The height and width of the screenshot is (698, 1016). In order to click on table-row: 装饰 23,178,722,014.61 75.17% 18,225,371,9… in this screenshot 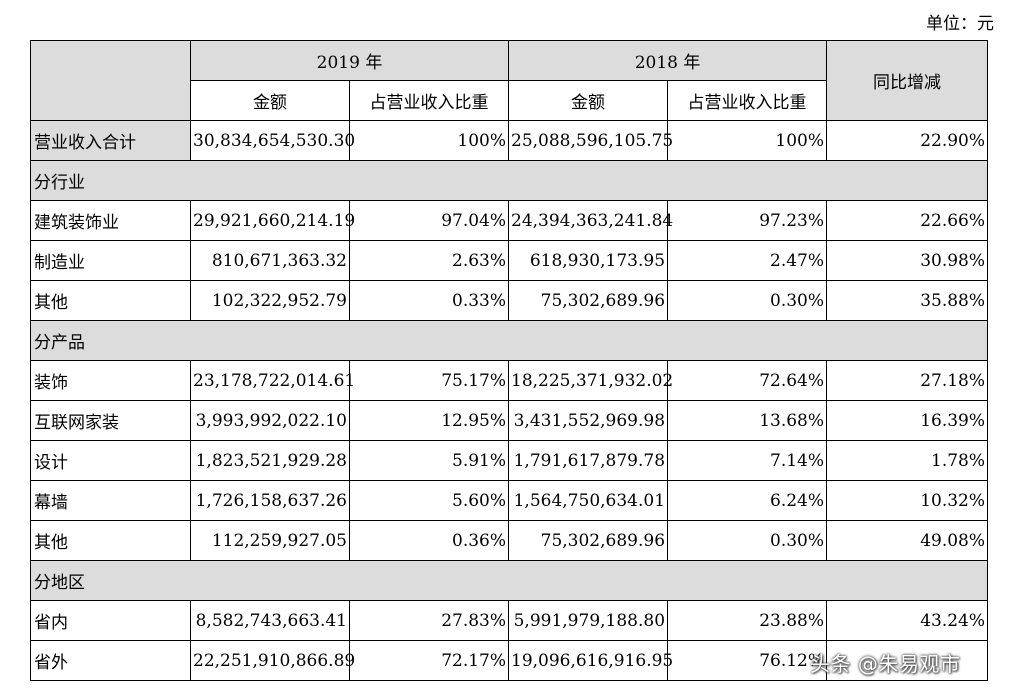, I will do `click(509, 380)`.